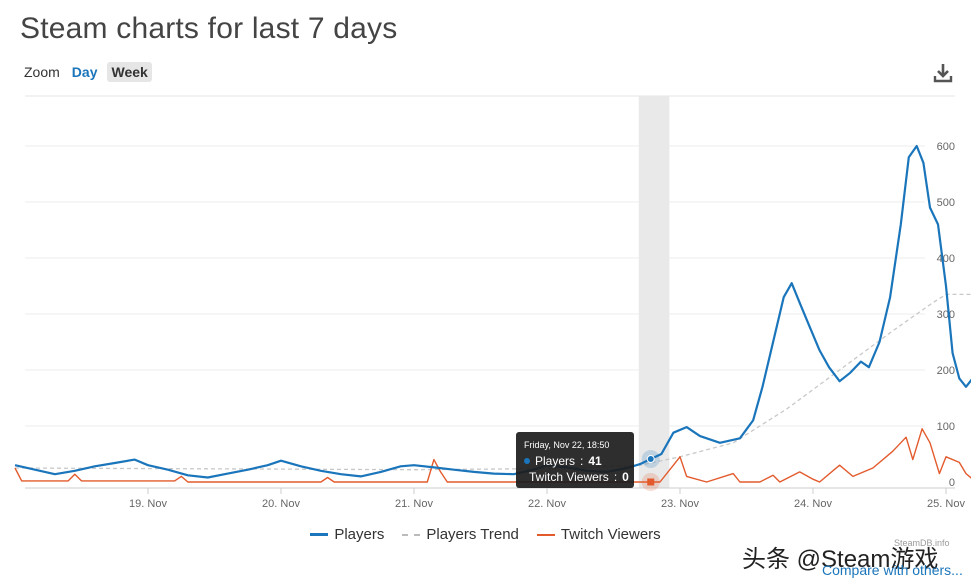  Describe the element at coordinates (492, 455) in the screenshot. I see `series-line-twitch-viewers` at that location.